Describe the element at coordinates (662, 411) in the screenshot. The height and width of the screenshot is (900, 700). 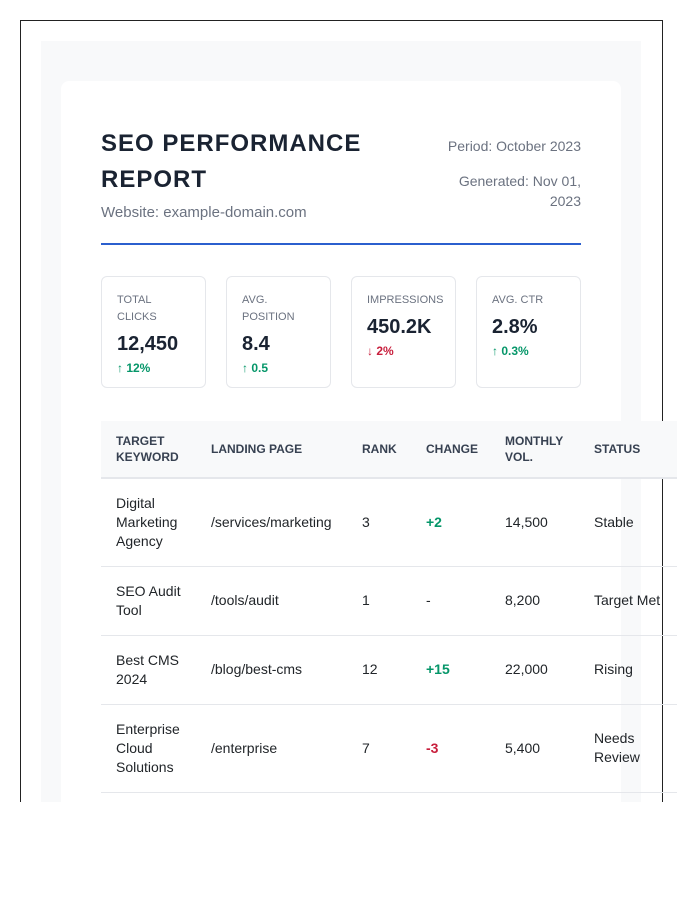
I see `frame-border-right` at that location.